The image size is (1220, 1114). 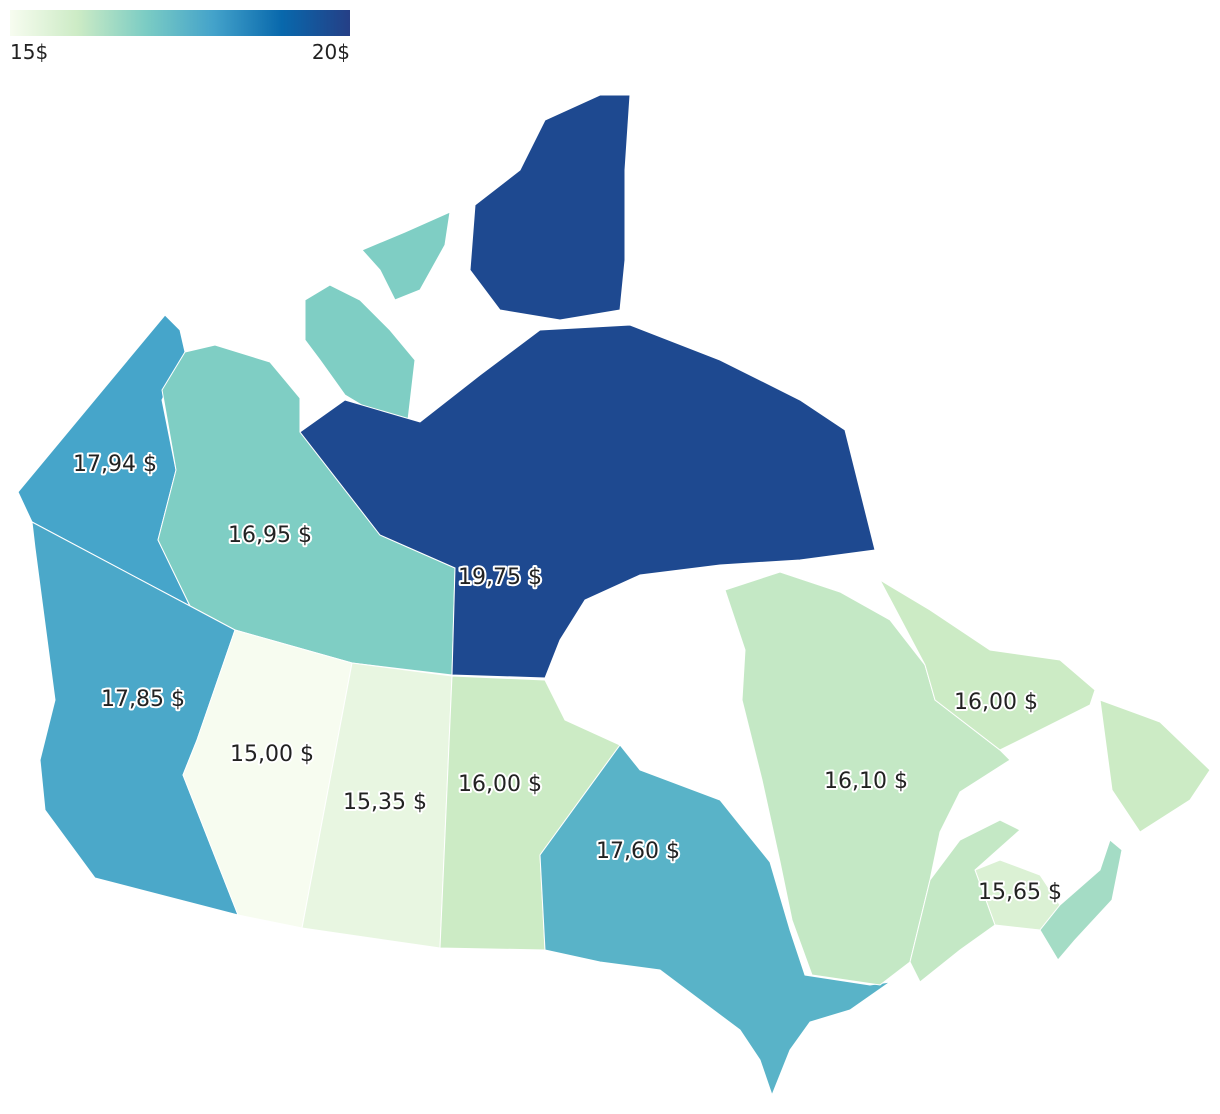 I want to click on value-label: 16,10 $, so click(x=866, y=781).